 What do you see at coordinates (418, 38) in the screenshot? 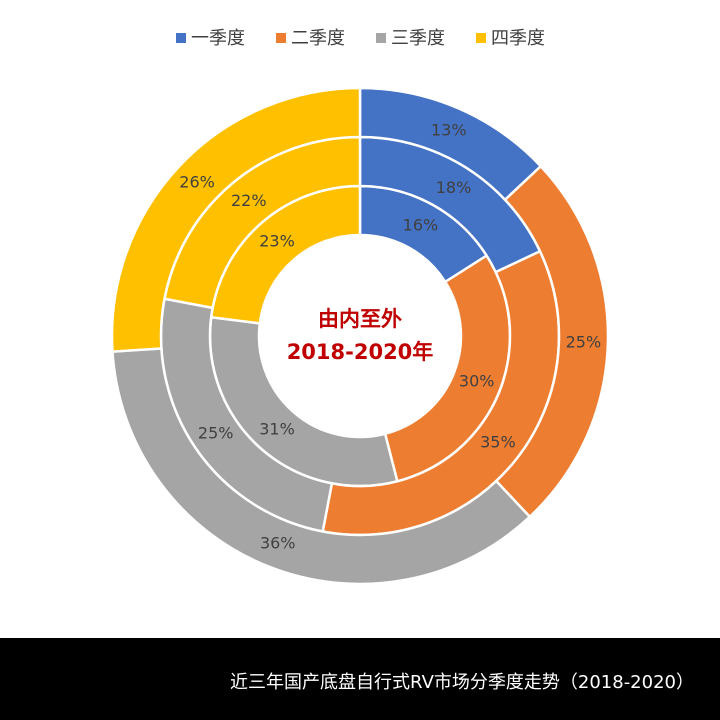
I see `legend-label: 三季度` at bounding box center [418, 38].